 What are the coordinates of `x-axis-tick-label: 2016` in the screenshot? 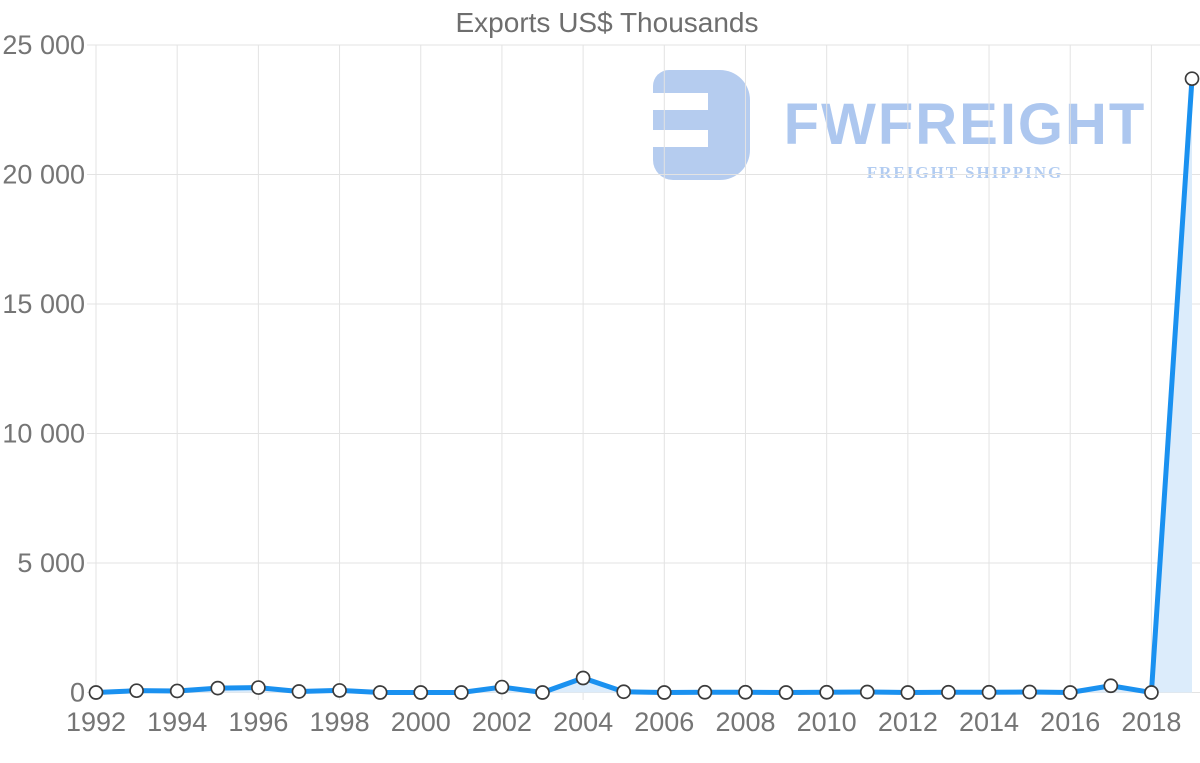 It's located at (1070, 722).